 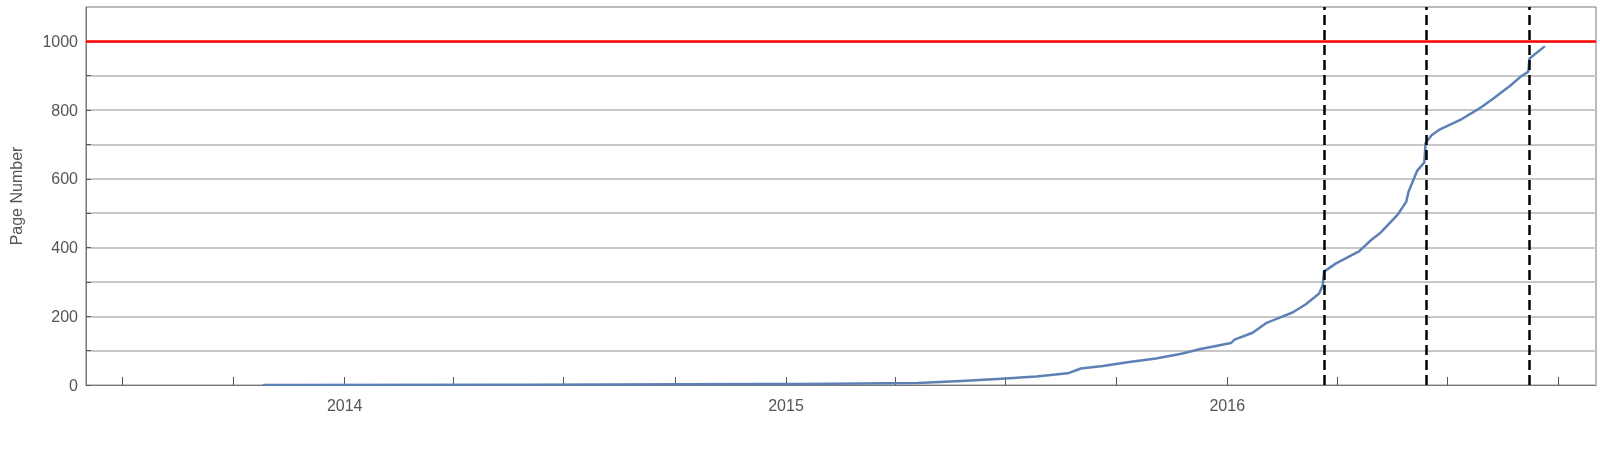 What do you see at coordinates (1227, 405) in the screenshot?
I see `x-tick-label: 2016` at bounding box center [1227, 405].